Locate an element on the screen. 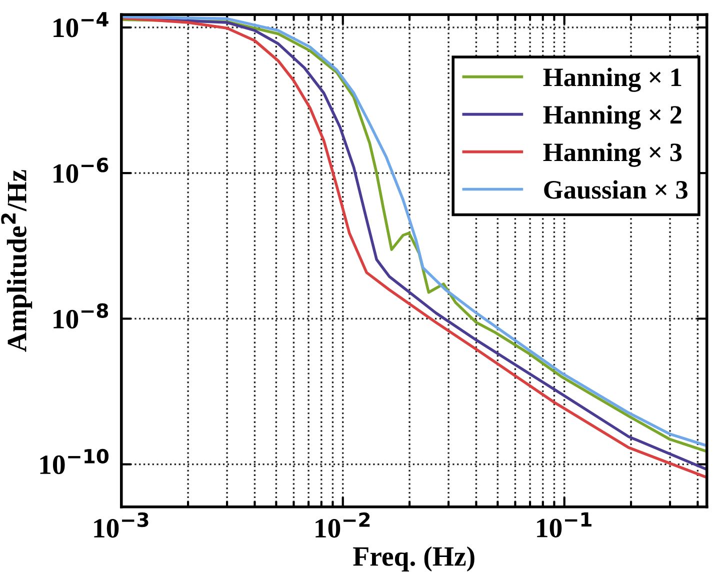 The height and width of the screenshot is (586, 714). y-axis-title: Amplitude$^{2}$/Hz is located at coordinates (16, 261).